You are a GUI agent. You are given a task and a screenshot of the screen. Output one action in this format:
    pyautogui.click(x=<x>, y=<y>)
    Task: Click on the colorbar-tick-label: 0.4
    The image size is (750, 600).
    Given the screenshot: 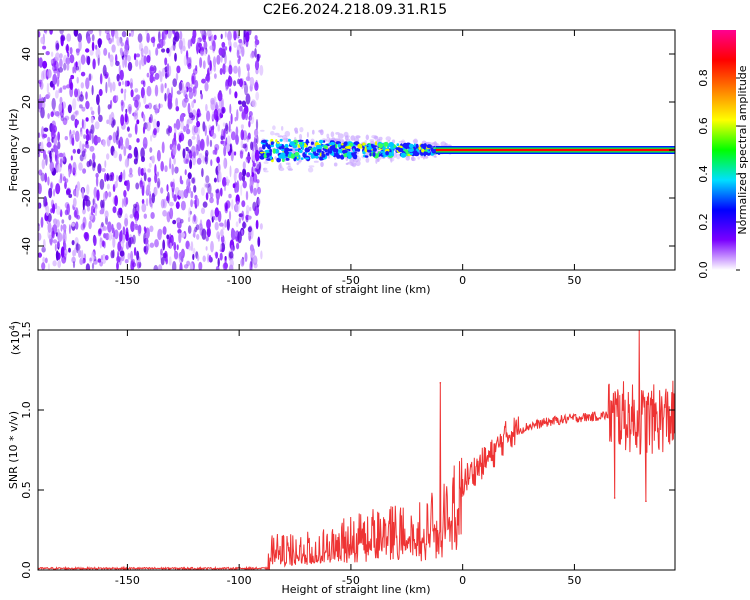 What is the action you would take?
    pyautogui.click(x=703, y=174)
    